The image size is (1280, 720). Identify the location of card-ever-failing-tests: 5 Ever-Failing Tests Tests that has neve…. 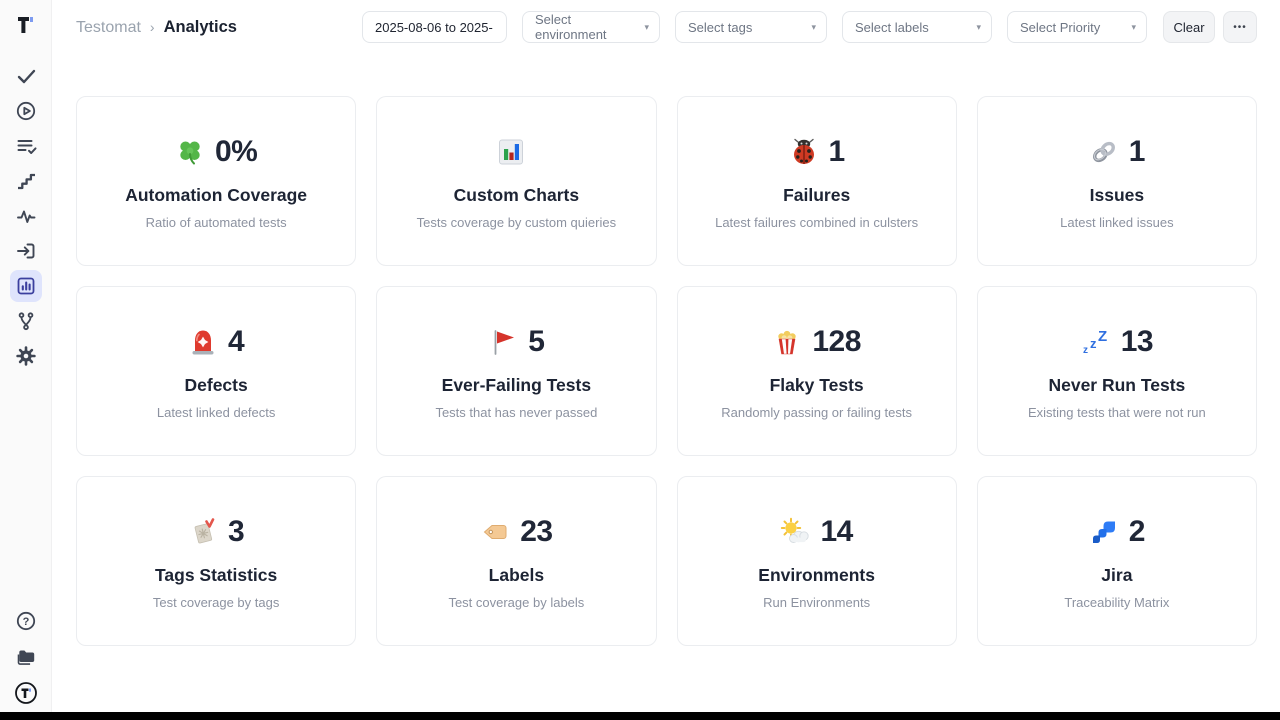
(516, 371).